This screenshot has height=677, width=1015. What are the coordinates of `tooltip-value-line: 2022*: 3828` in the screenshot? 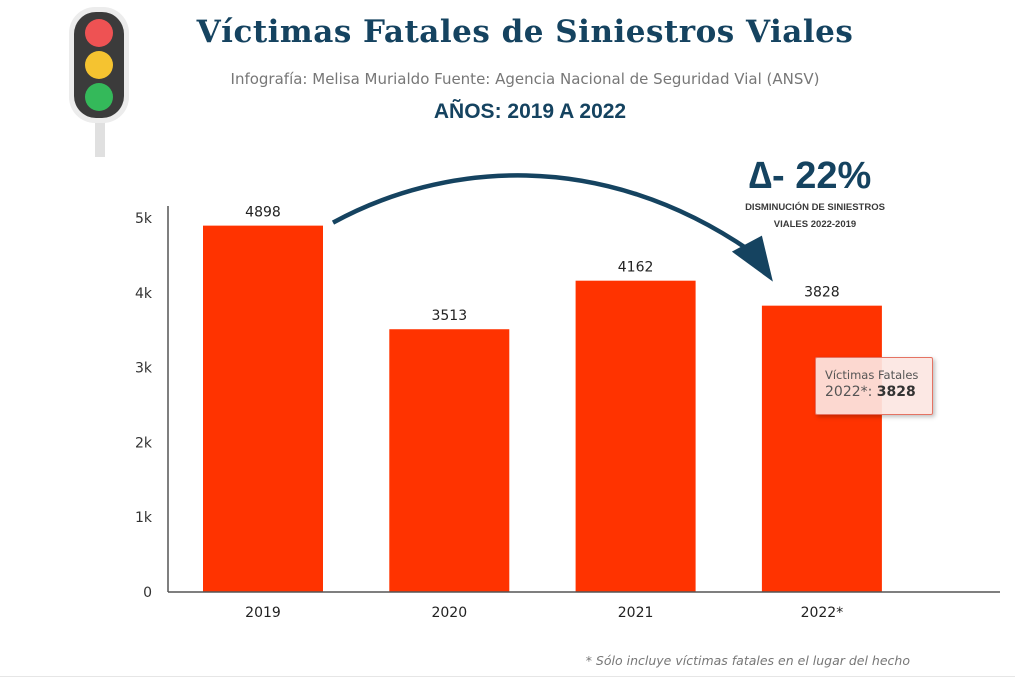 It's located at (878, 392).